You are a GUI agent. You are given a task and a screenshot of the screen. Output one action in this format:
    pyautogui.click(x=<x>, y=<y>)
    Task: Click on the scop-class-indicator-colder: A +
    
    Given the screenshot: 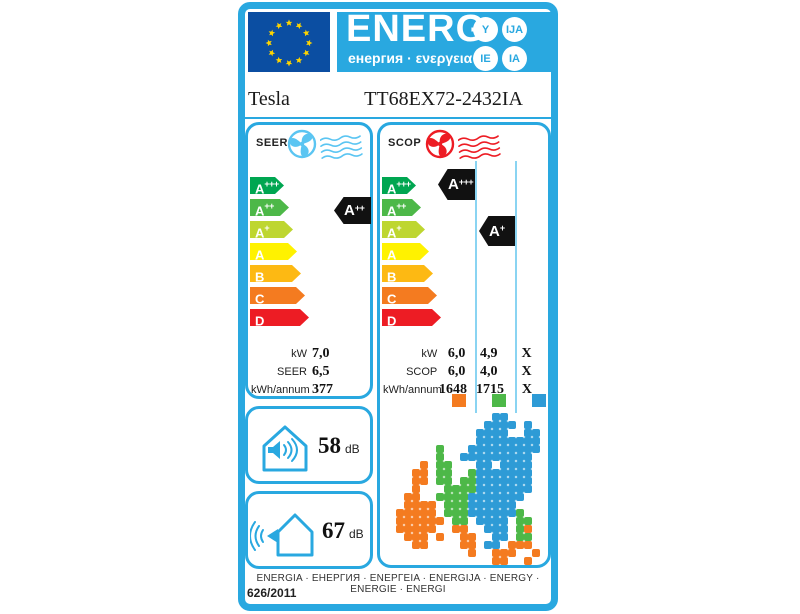 What is the action you would take?
    pyautogui.click(x=497, y=231)
    